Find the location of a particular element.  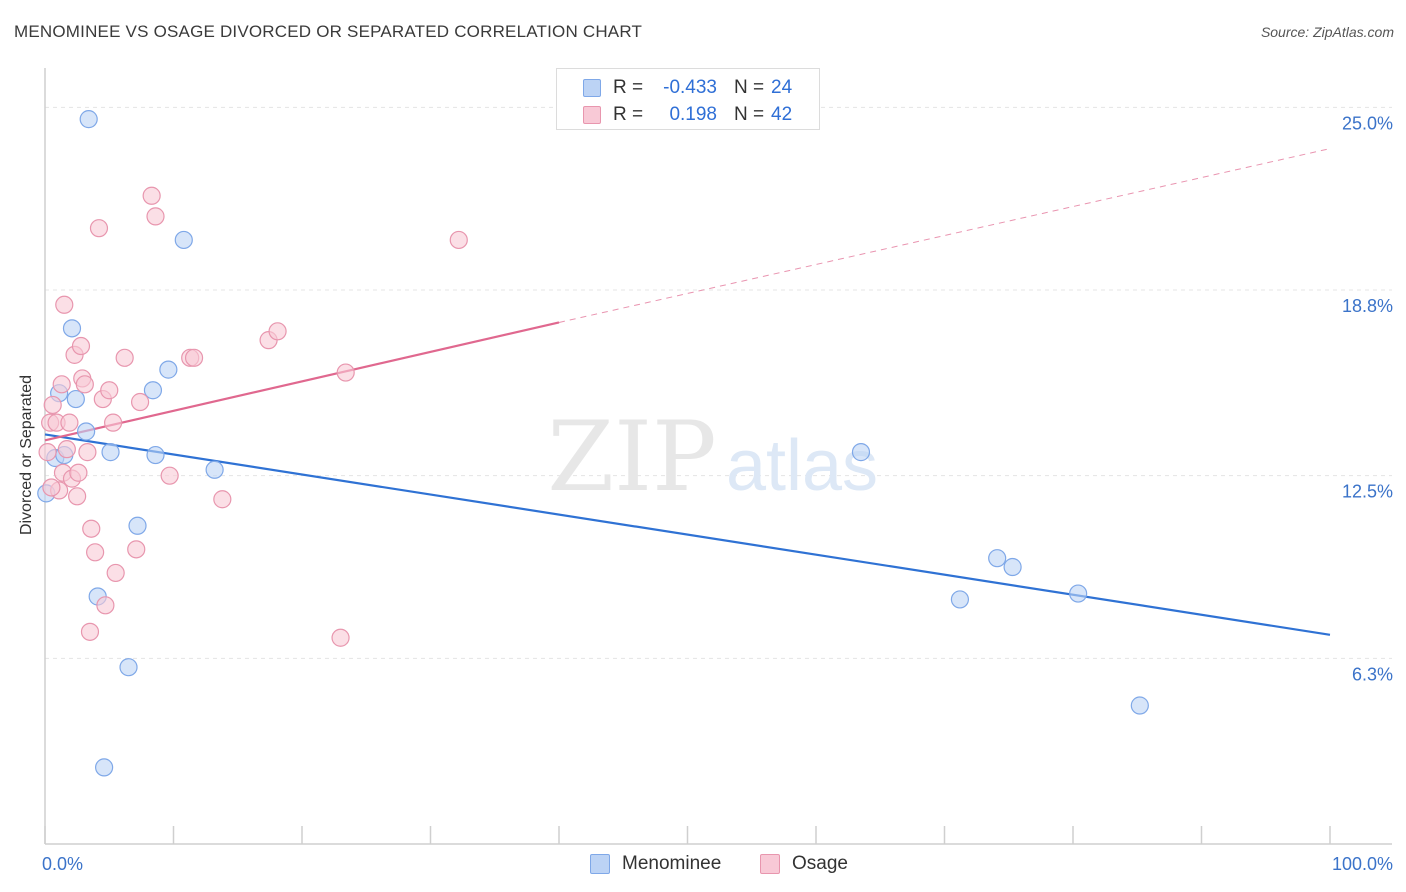

osage-n-label: N = is located at coordinates (749, 114).